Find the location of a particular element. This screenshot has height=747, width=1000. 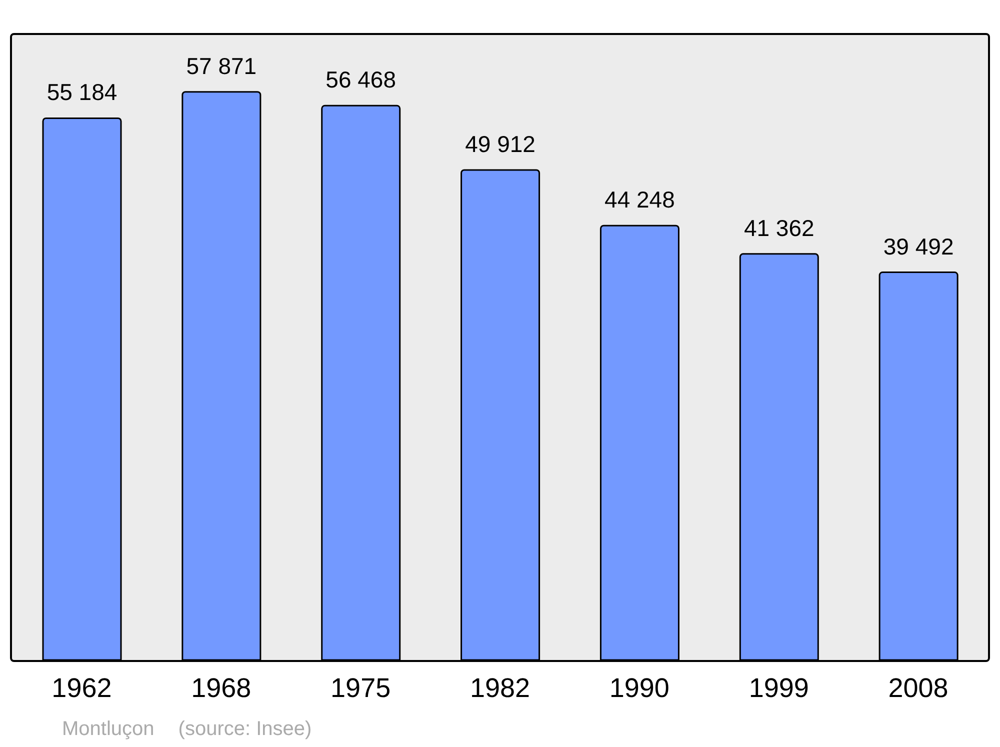

x-tick-label: 1982 is located at coordinates (500, 688).